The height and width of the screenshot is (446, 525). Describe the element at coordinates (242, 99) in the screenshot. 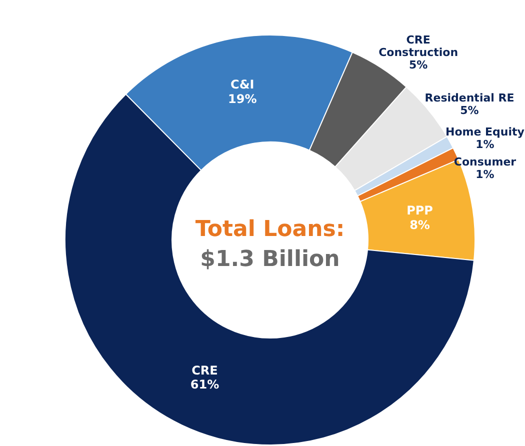

I see `data-label: 19%` at that location.